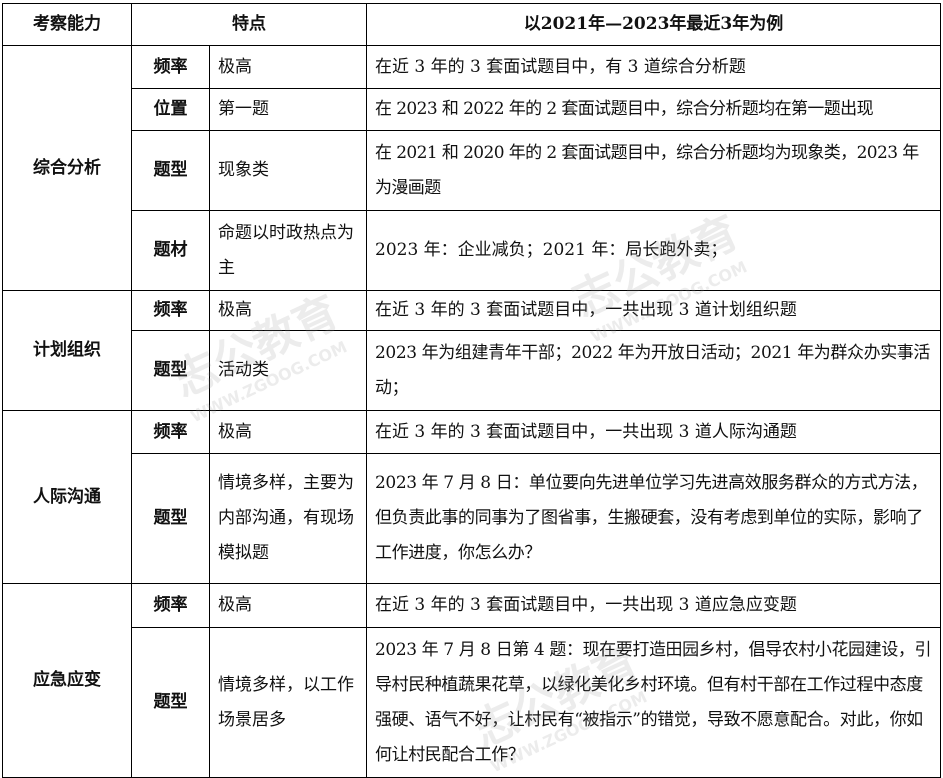 This screenshot has width=943, height=778. I want to click on example-cell: 在近 3 年的 3 套面试题目中，一共出现 3 道应急应变题, so click(653, 605).